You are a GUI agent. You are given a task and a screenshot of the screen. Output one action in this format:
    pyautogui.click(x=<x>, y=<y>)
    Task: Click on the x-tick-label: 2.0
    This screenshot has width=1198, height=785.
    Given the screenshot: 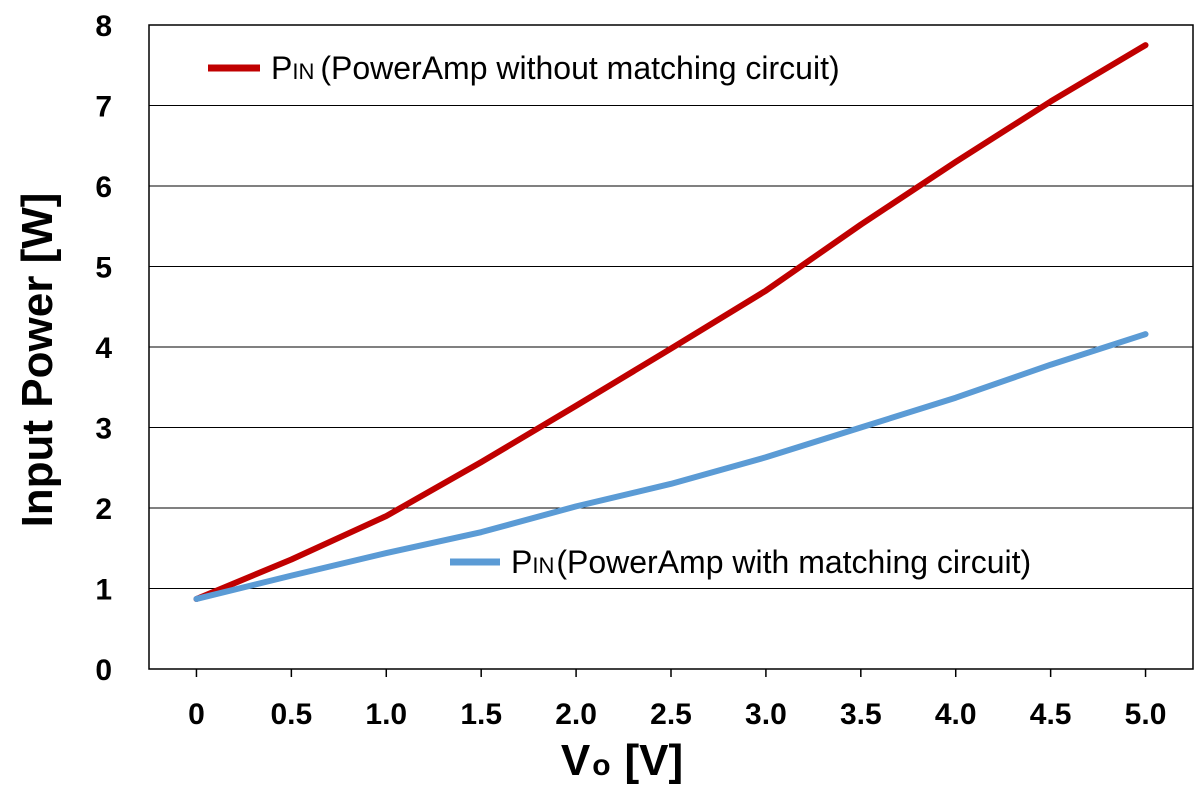 What is the action you would take?
    pyautogui.click(x=576, y=714)
    